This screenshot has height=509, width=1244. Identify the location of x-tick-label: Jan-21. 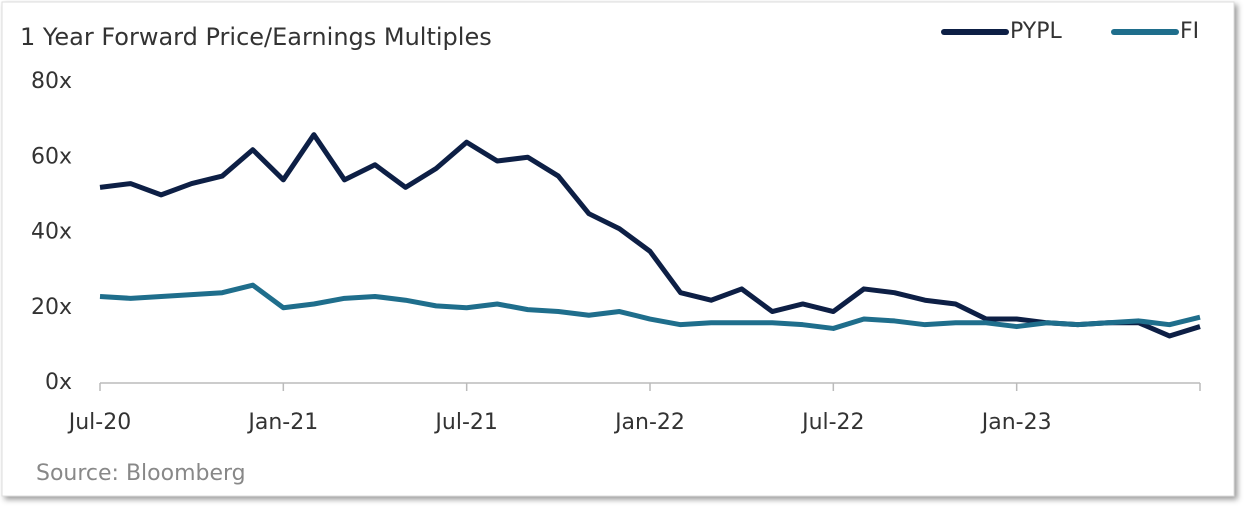
(282, 422).